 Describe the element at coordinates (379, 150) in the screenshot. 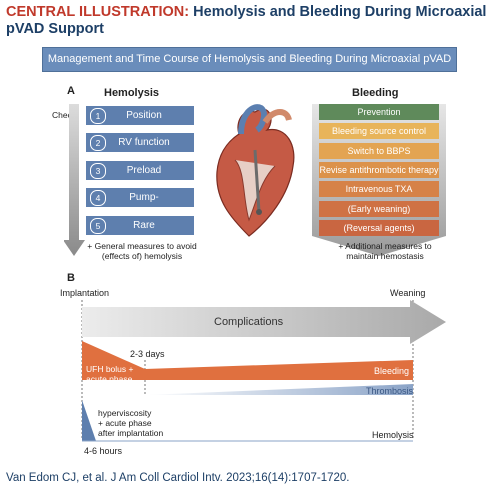

I see `bleeding-step: Switch to BBPS` at that location.